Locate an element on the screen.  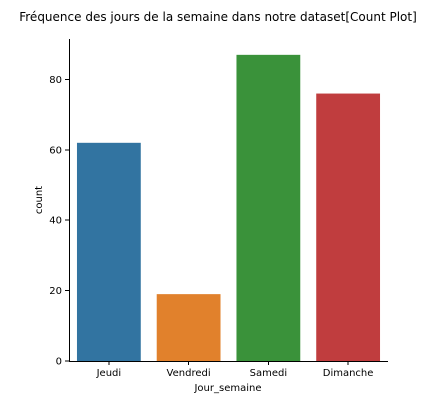
y-ticks-group: 0 20 40 60 80 is located at coordinates (59, 221).